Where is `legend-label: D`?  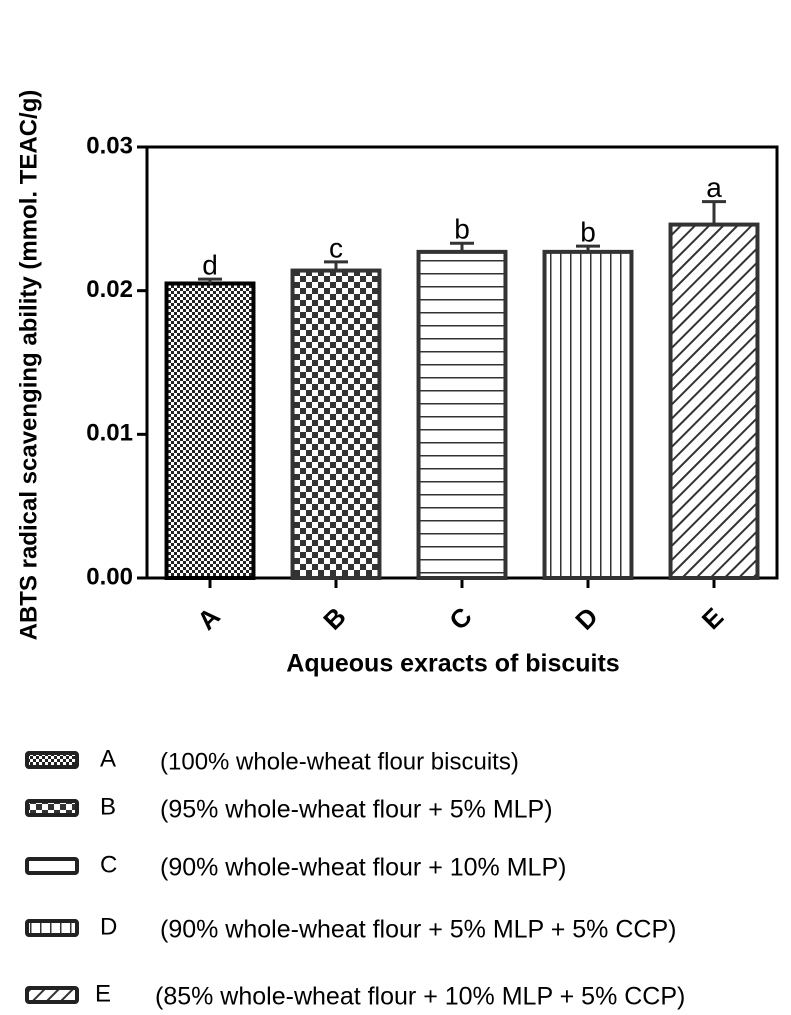
legend-label: D is located at coordinates (108, 926).